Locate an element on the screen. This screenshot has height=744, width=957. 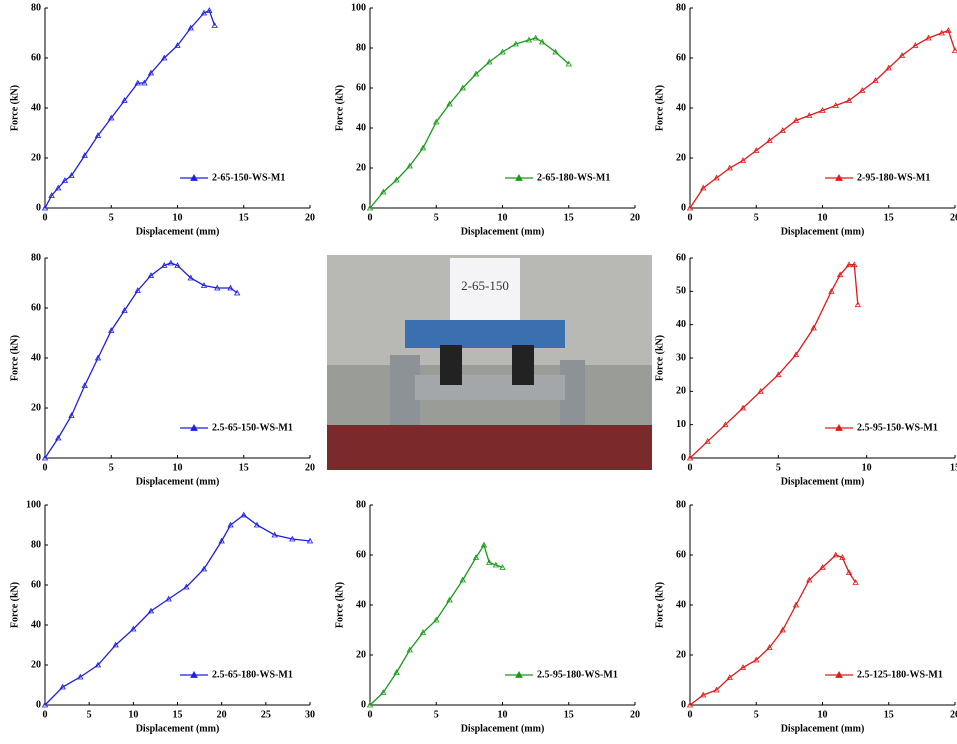
photo-beam is located at coordinates (485, 334).